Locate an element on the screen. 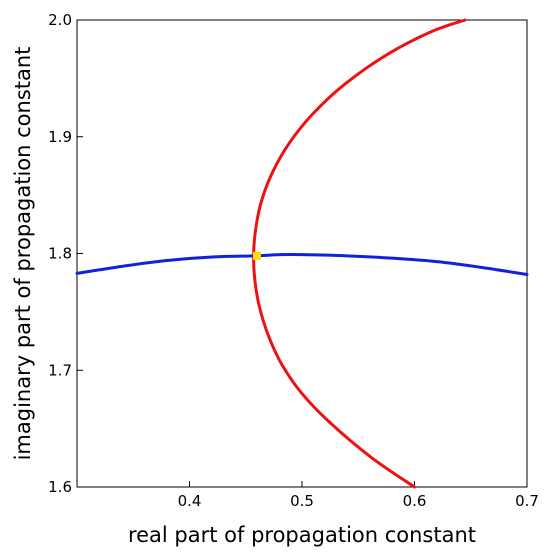  y-axis-title: imaginary part of propagation constant is located at coordinates (23, 254).